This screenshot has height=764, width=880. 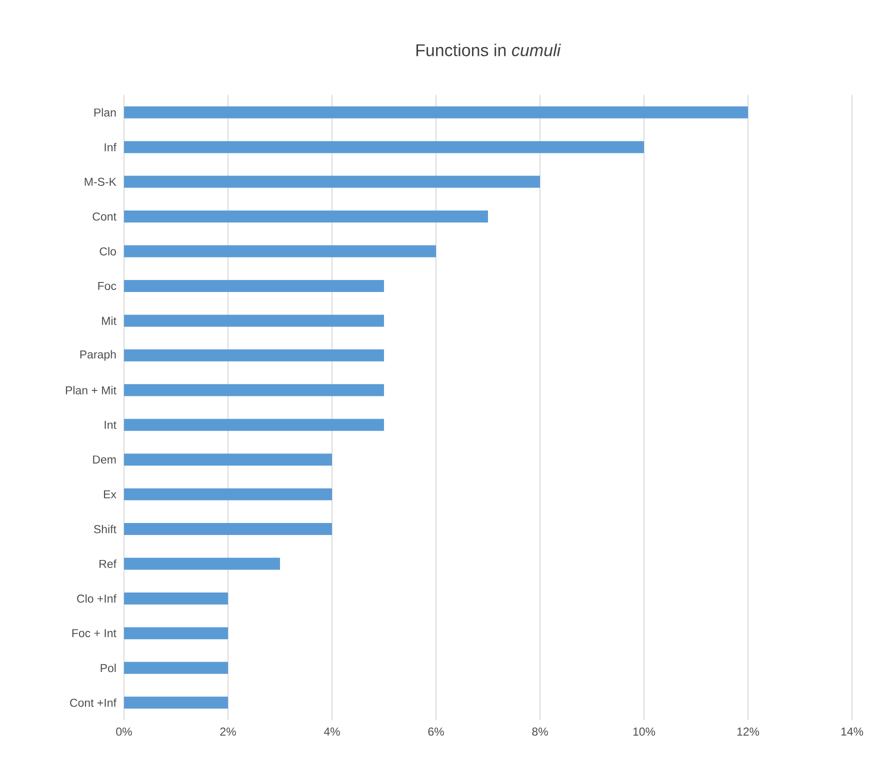 I want to click on y-tick-label: Clo, so click(x=108, y=251).